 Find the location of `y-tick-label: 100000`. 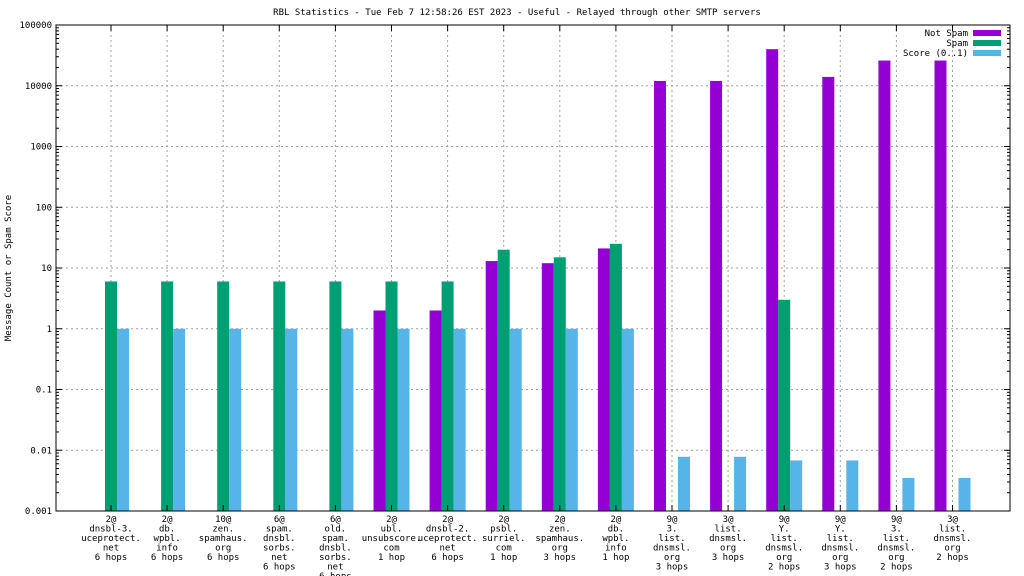

y-tick-label: 100000 is located at coordinates (35, 26).